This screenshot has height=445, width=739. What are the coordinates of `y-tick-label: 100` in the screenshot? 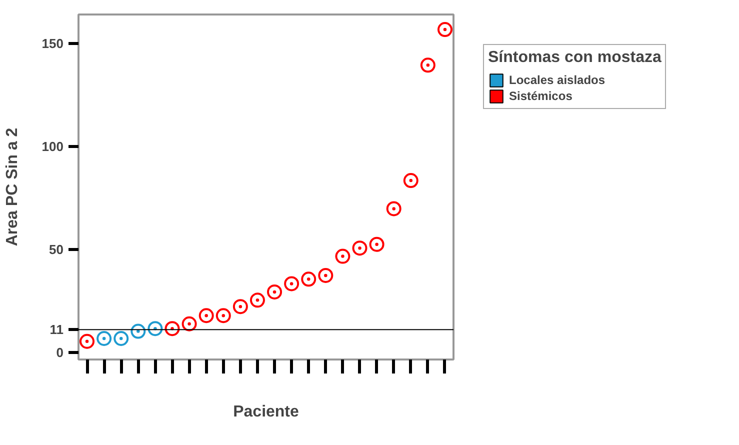 It's located at (53, 146).